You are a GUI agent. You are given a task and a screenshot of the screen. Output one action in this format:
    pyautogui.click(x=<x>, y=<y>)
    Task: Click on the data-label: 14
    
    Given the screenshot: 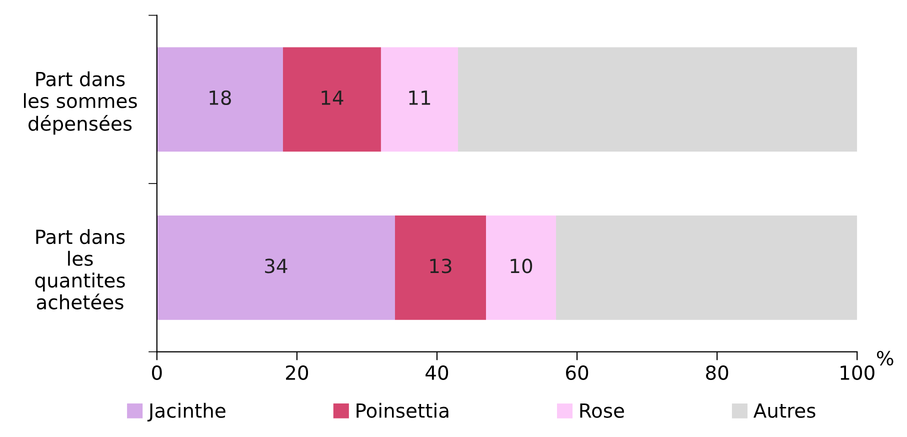 What is the action you would take?
    pyautogui.click(x=333, y=97)
    